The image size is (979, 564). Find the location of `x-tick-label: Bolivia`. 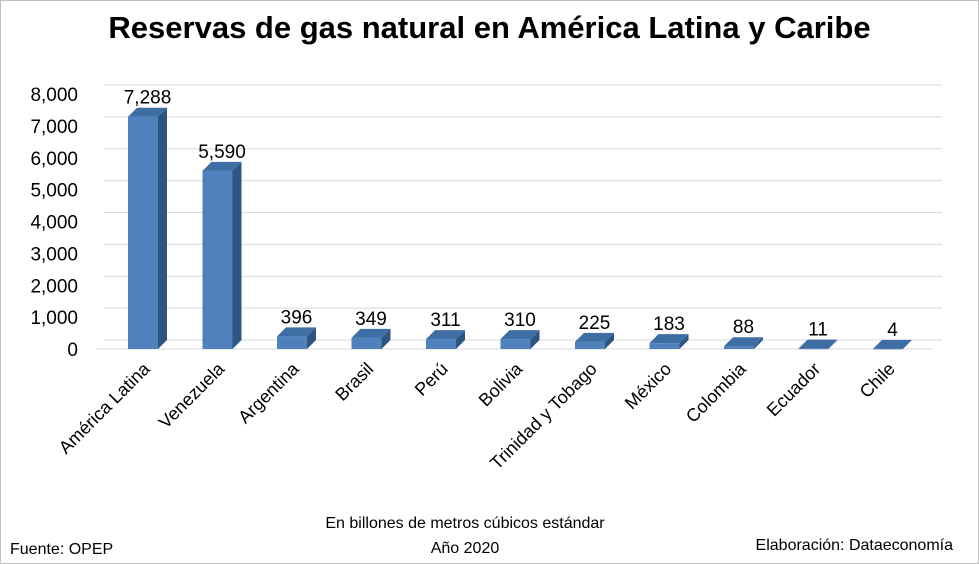

x-tick-label: Bolivia is located at coordinates (501, 384).